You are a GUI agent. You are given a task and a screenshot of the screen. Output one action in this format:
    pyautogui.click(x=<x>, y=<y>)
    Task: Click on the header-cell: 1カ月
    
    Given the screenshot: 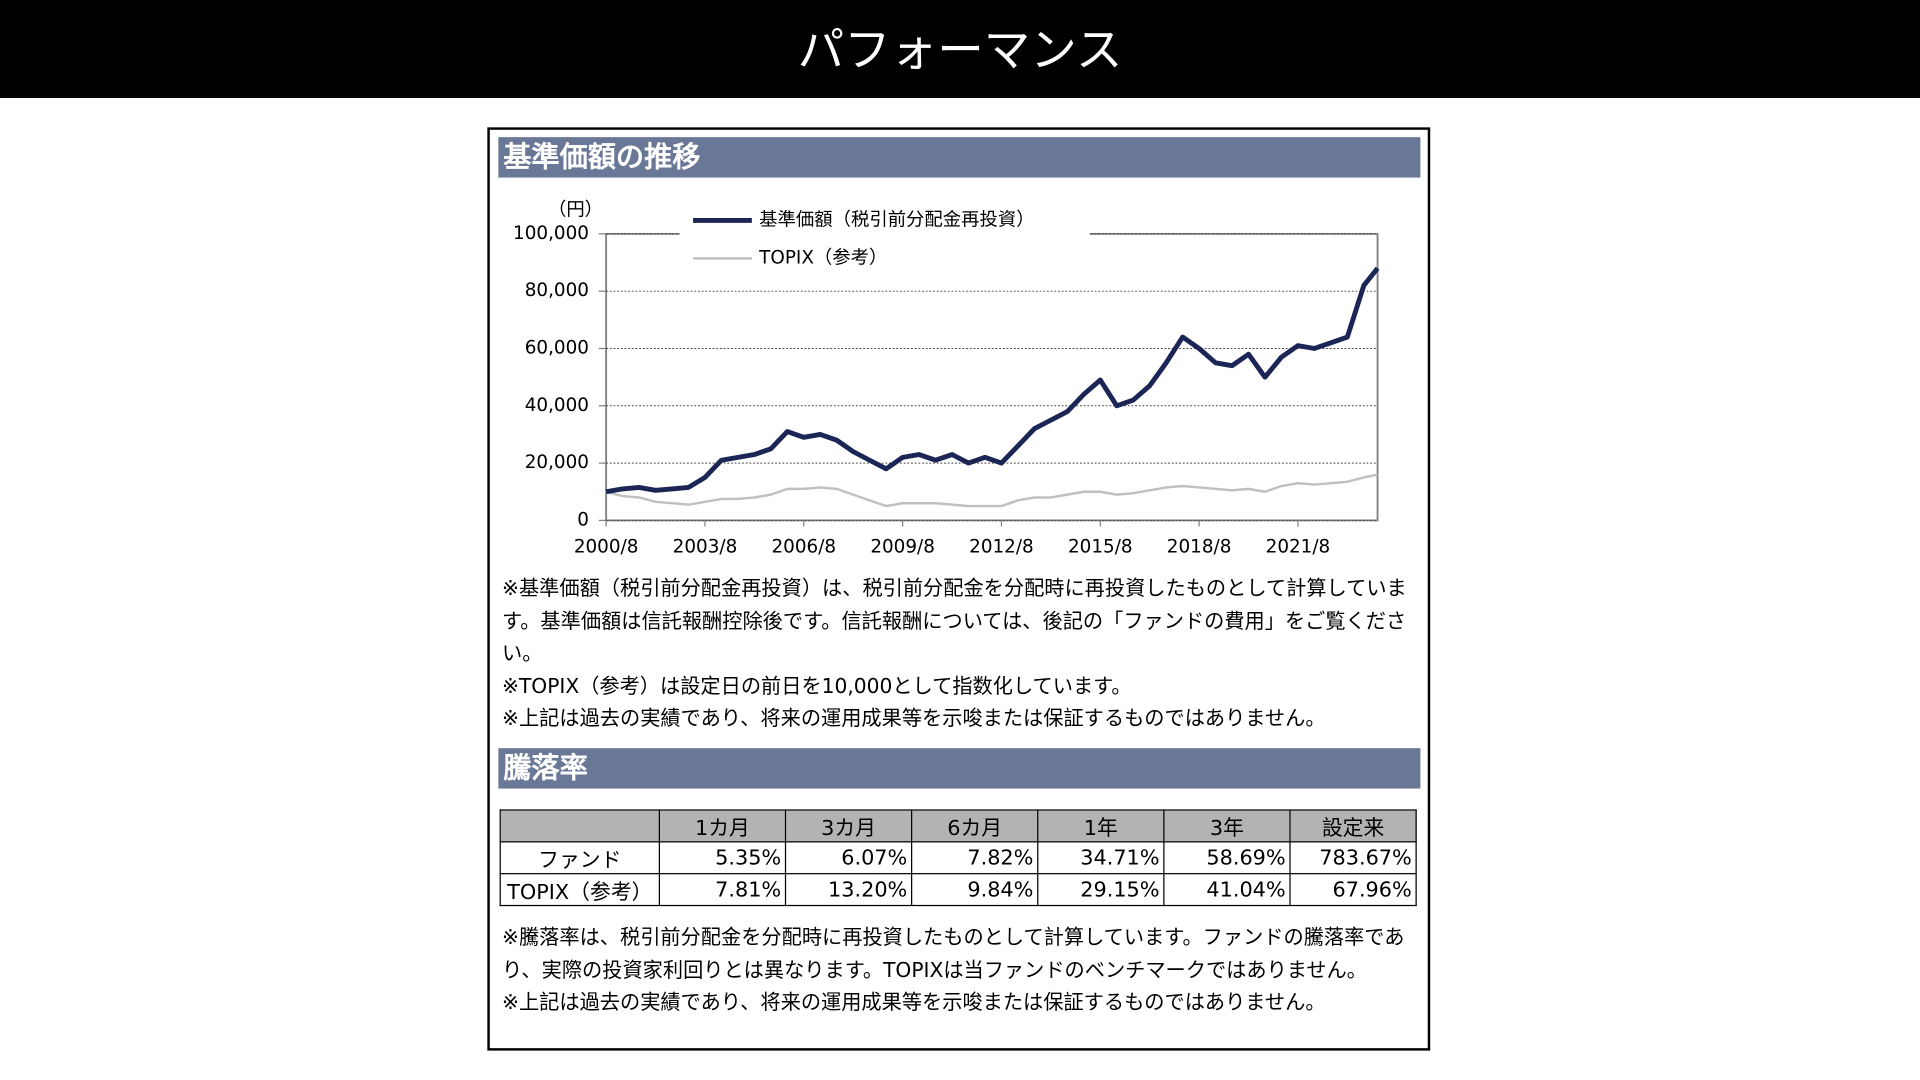 What is the action you would take?
    pyautogui.click(x=722, y=826)
    